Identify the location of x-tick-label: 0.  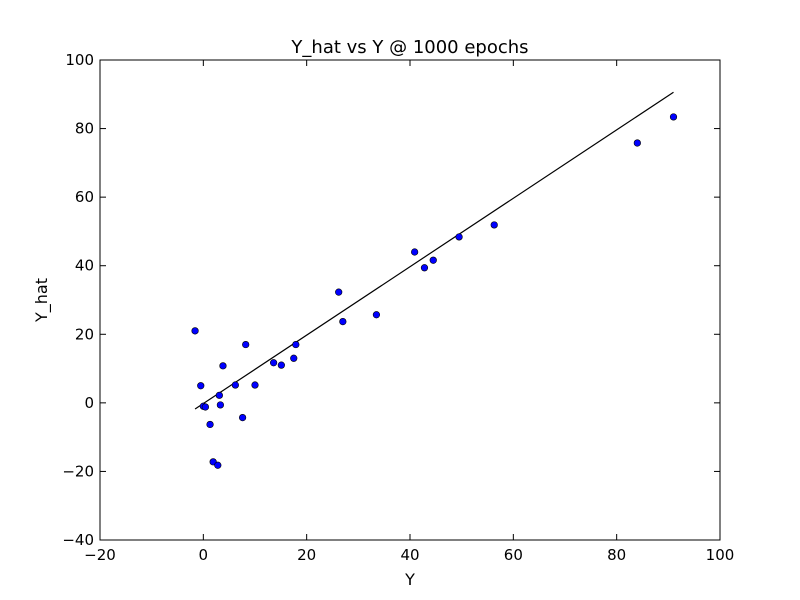
(204, 555).